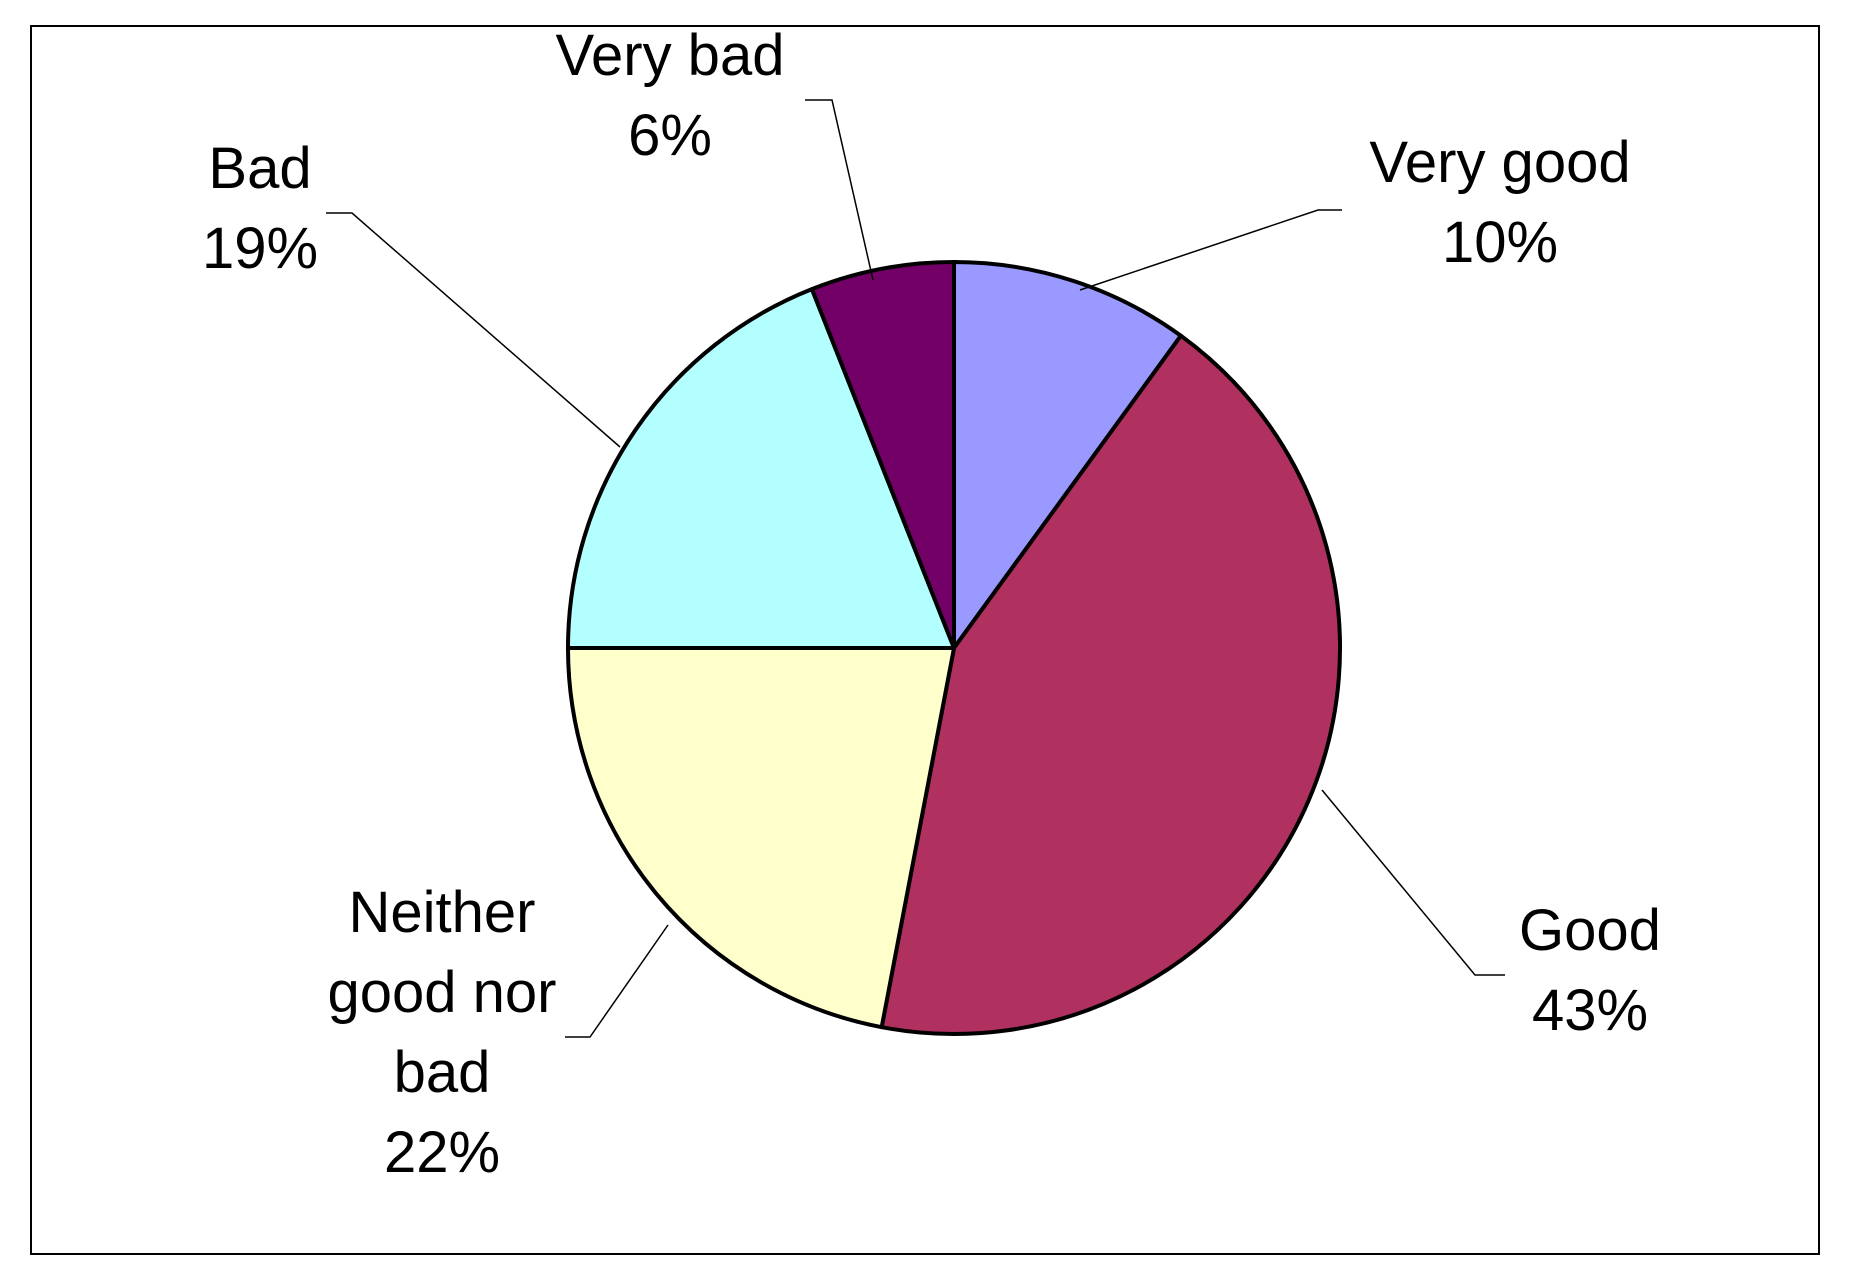  I want to click on data-label-line: Good, so click(1590, 930).